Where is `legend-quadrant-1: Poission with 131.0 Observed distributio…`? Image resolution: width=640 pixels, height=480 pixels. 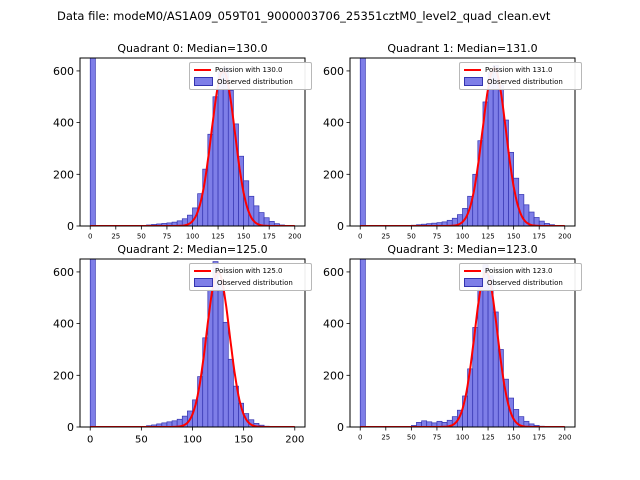 legend-quadrant-1: Poission with 131.0 Observed distributio… is located at coordinates (520, 76).